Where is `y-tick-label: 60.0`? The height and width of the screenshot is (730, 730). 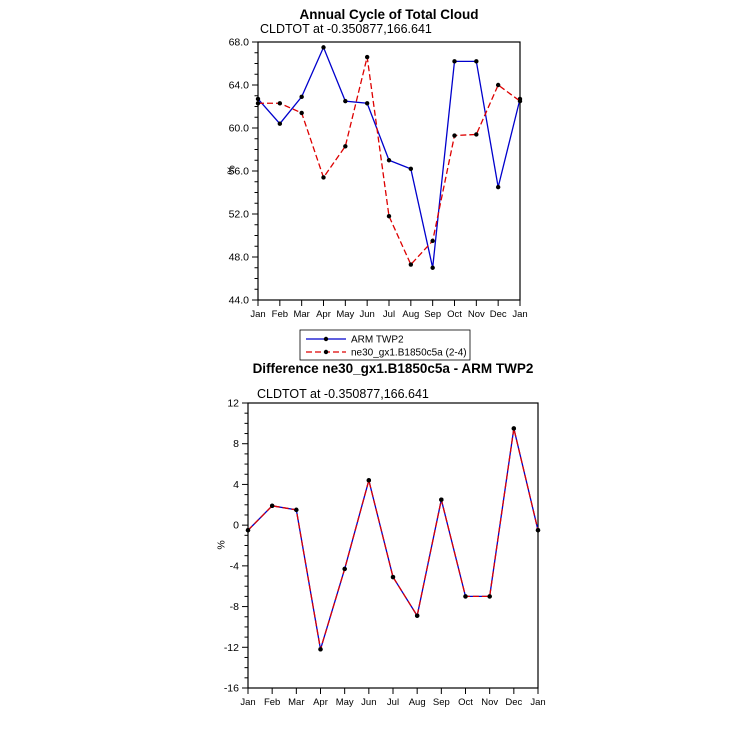 y-tick-label: 60.0 is located at coordinates (239, 129).